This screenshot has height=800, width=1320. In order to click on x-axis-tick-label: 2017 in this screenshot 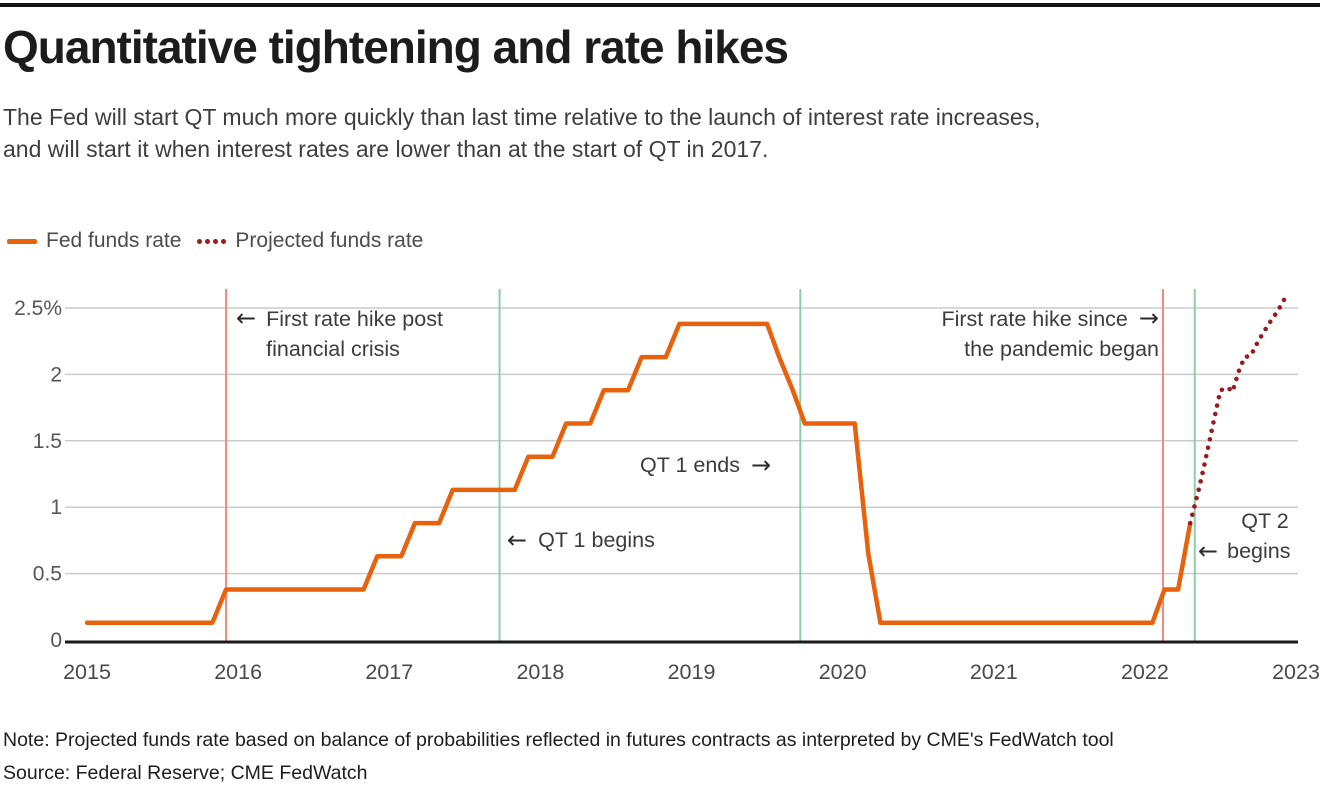, I will do `click(389, 672)`.